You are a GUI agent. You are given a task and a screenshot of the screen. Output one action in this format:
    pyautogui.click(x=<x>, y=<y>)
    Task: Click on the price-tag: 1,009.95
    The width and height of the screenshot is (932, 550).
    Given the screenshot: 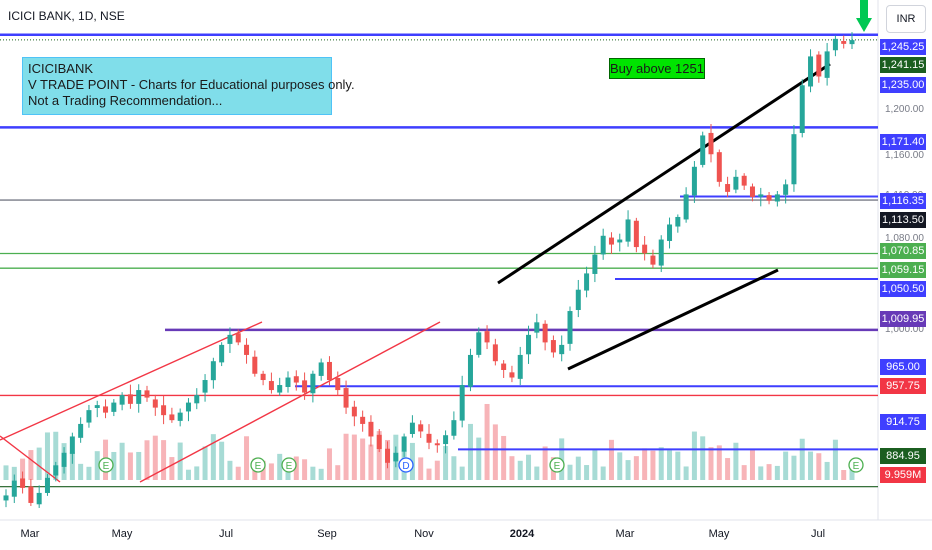 What is the action you would take?
    pyautogui.click(x=903, y=319)
    